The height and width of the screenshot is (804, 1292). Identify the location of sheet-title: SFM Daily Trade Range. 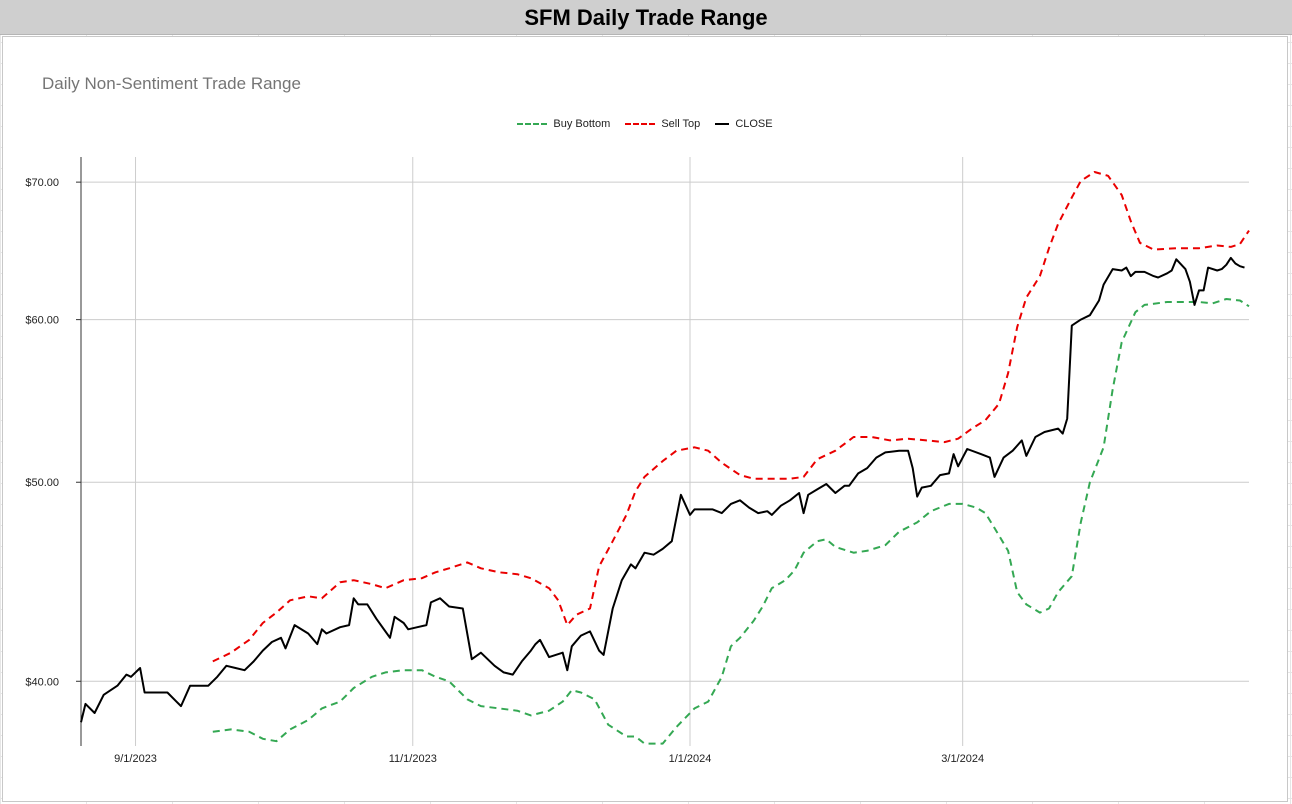
(646, 17).